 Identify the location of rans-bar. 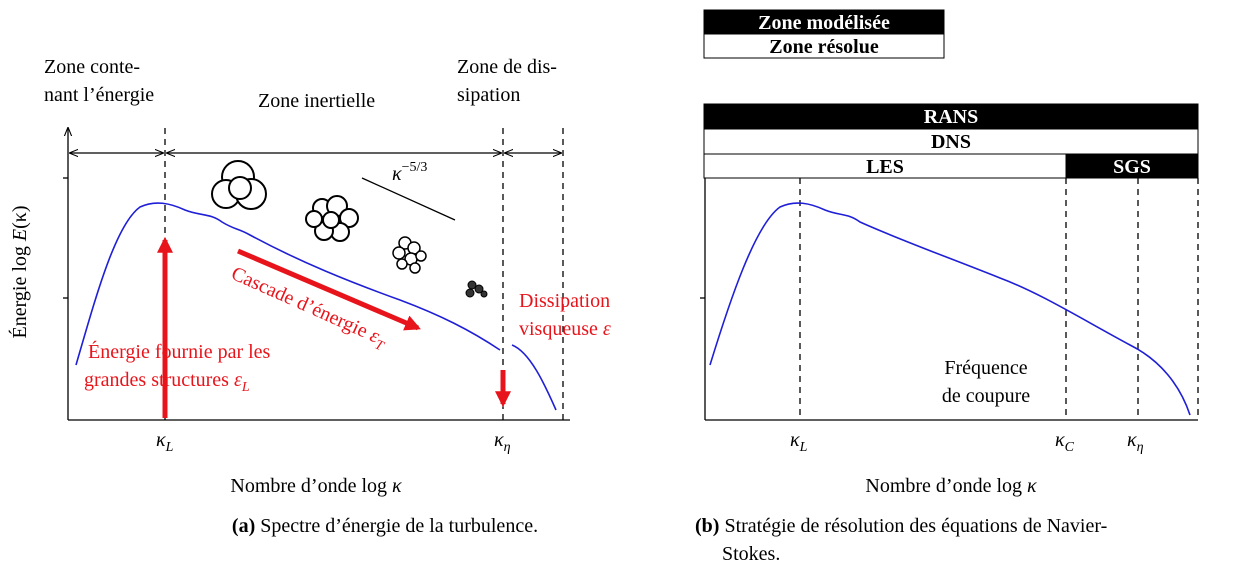
(951, 116).